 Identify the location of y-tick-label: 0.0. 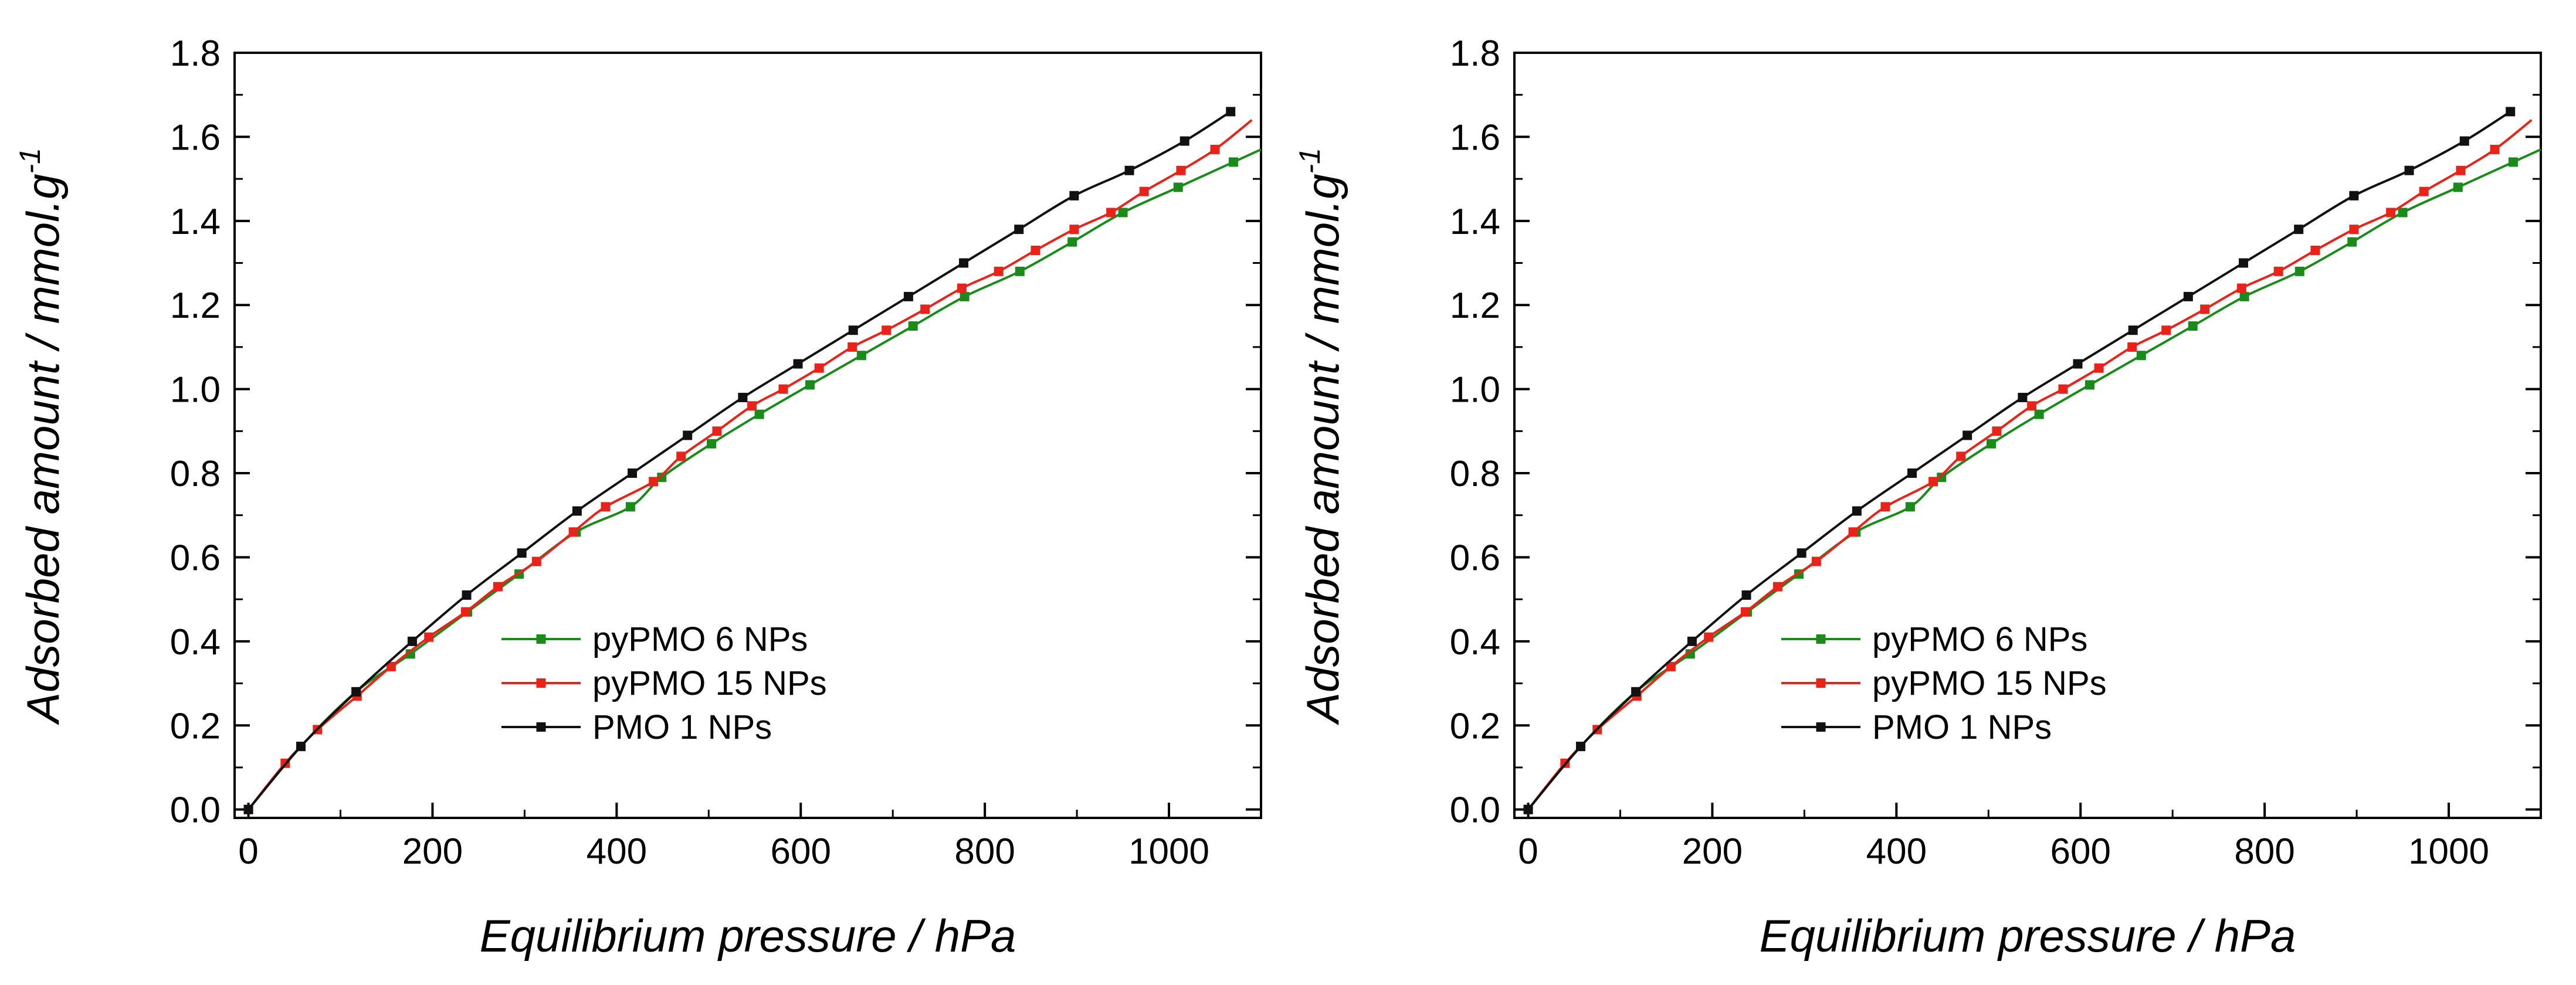
(195, 810).